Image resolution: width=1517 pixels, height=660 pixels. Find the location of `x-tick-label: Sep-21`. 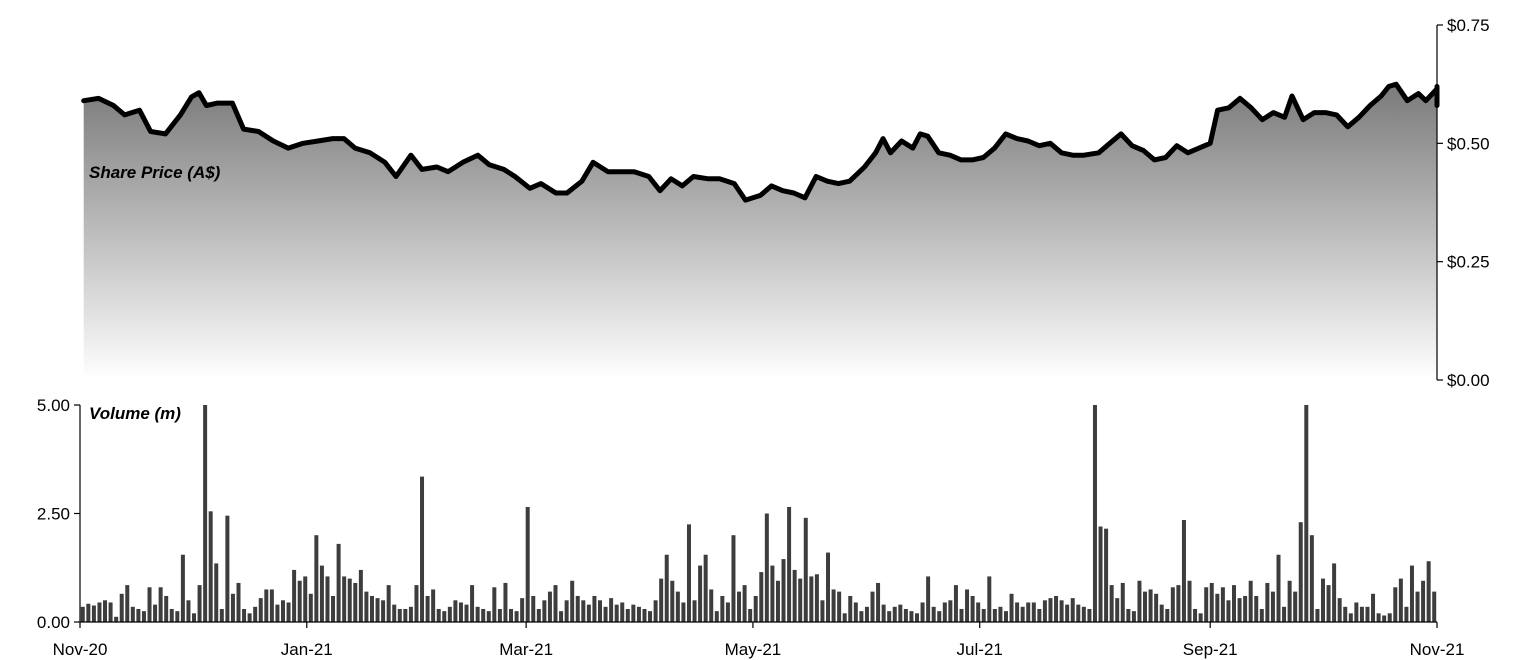

x-tick-label: Sep-21 is located at coordinates (1210, 649).